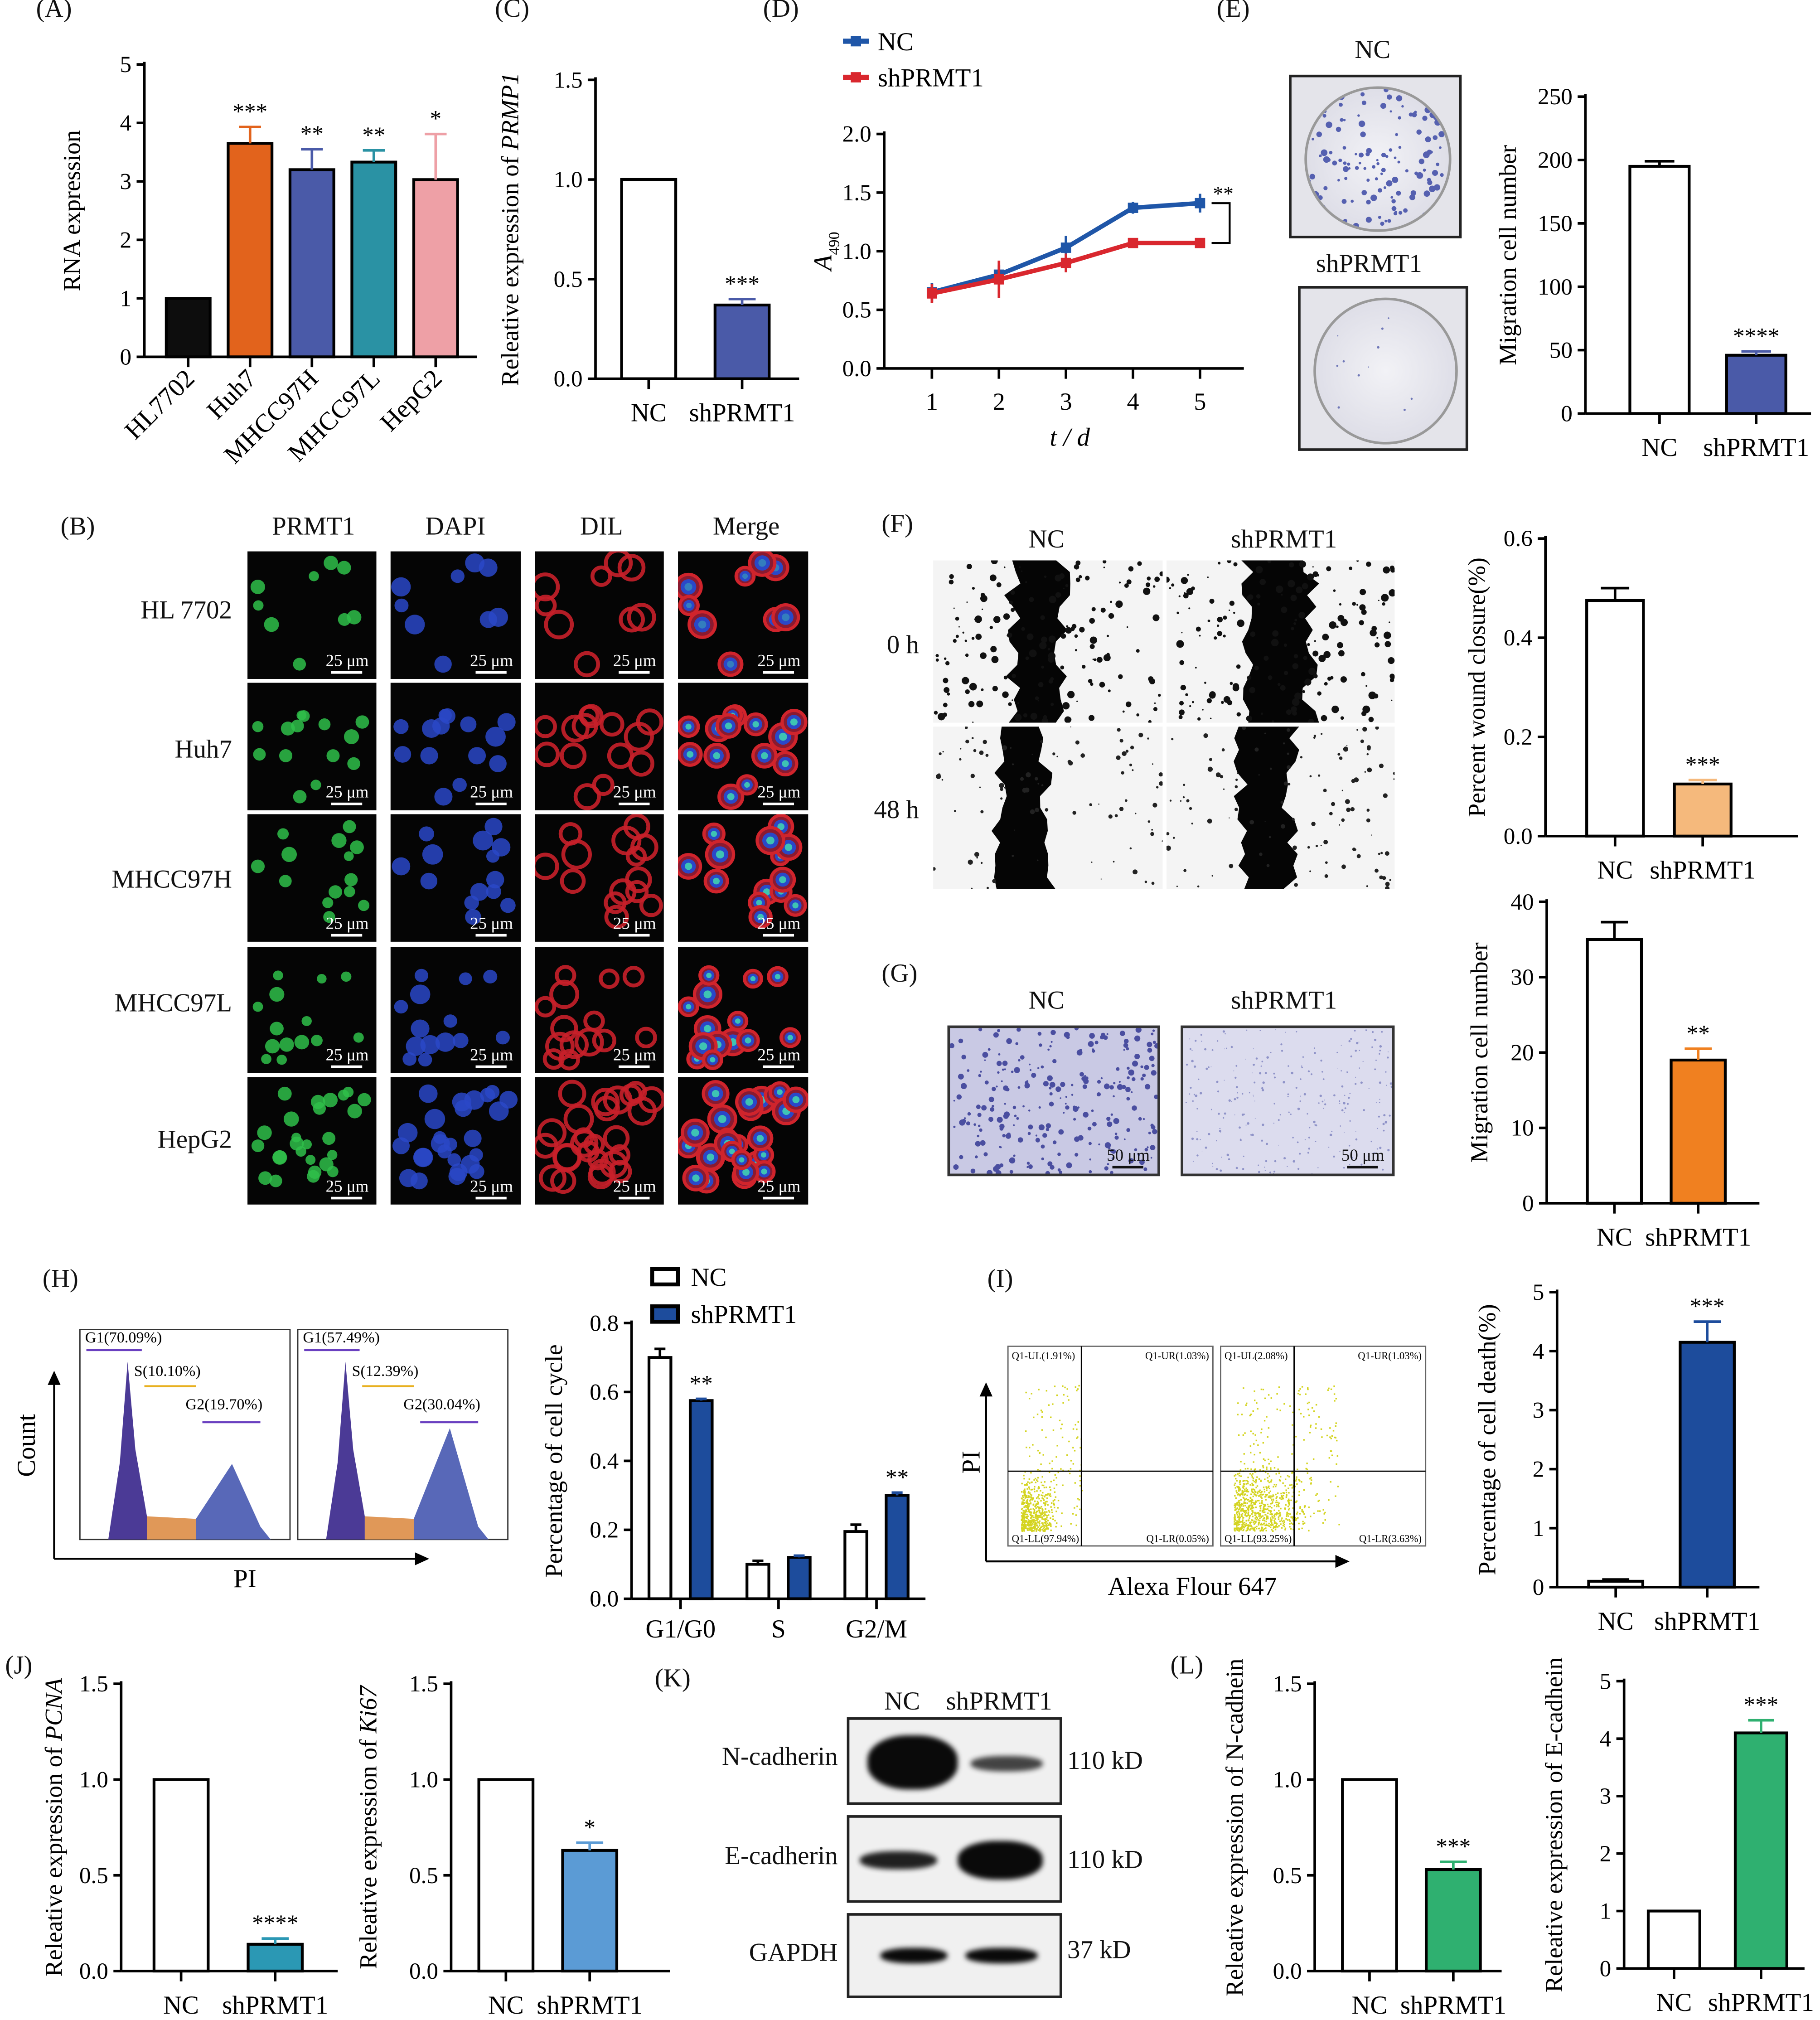 The height and width of the screenshot is (2020, 1820). I want to click on bar-shprmt1, so click(800, 1578).